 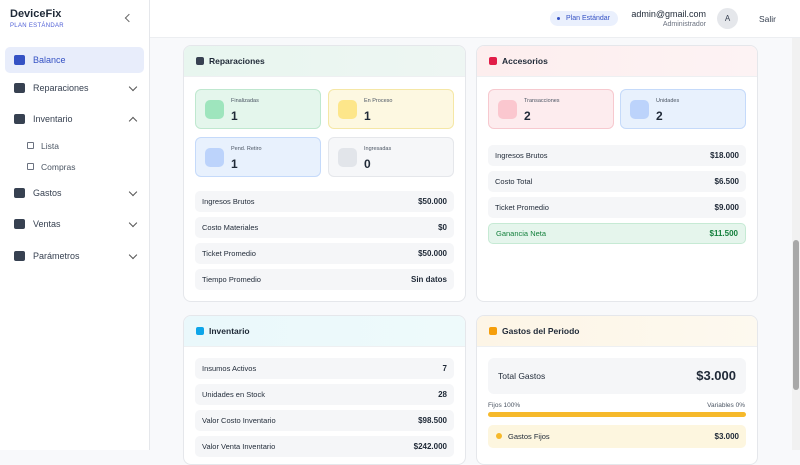 I want to click on menu-item: Inventario, so click(x=74, y=119).